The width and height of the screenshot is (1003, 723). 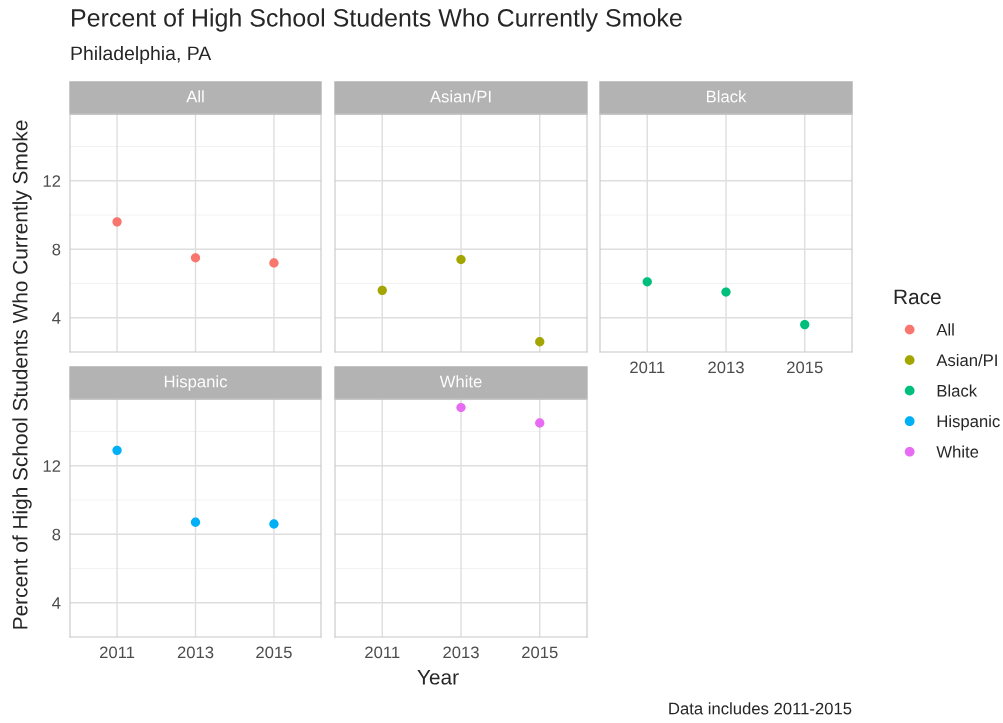 What do you see at coordinates (917, 297) in the screenshot?
I see `legend-title: Race` at bounding box center [917, 297].